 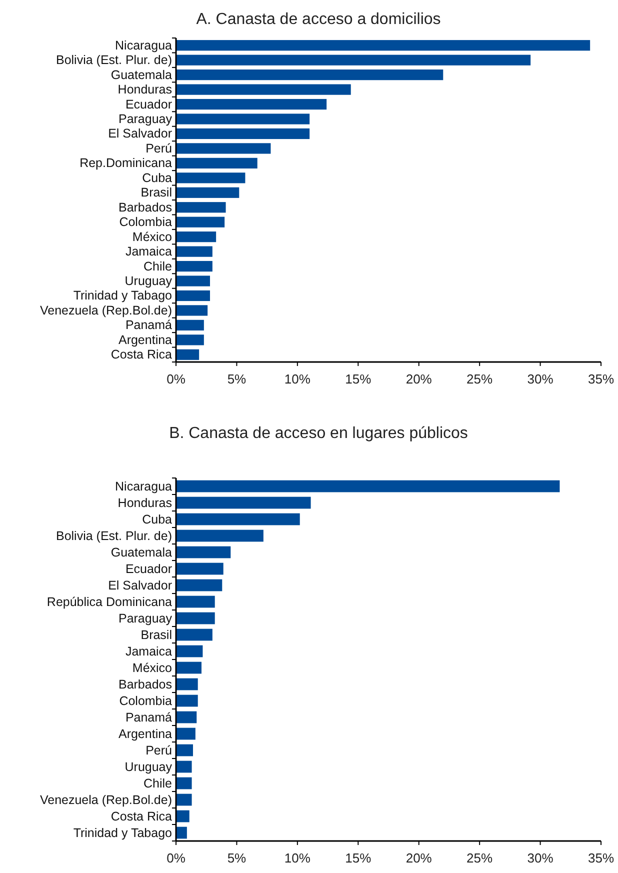 What do you see at coordinates (114, 60) in the screenshot?
I see `y-tick-label: Bolivia (Est. Plur. de)` at bounding box center [114, 60].